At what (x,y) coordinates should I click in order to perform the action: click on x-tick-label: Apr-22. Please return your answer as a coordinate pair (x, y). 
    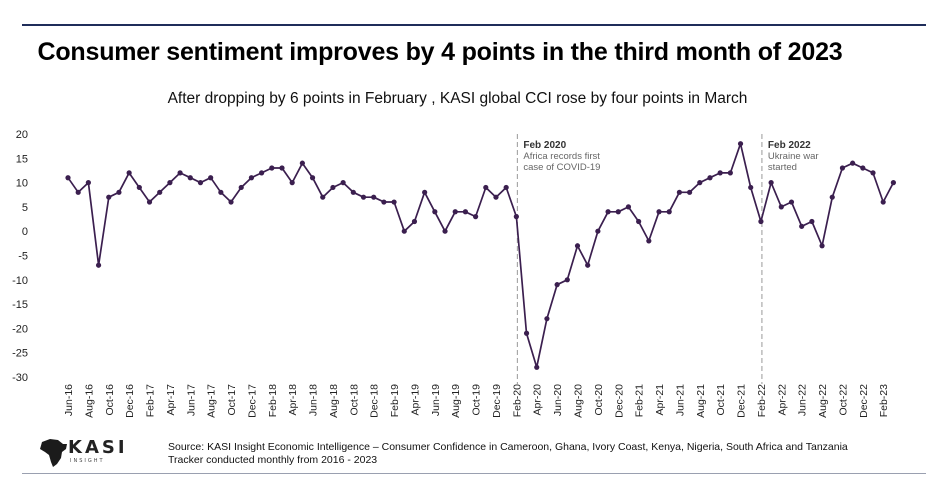
    Looking at the image, I should click on (782, 400).